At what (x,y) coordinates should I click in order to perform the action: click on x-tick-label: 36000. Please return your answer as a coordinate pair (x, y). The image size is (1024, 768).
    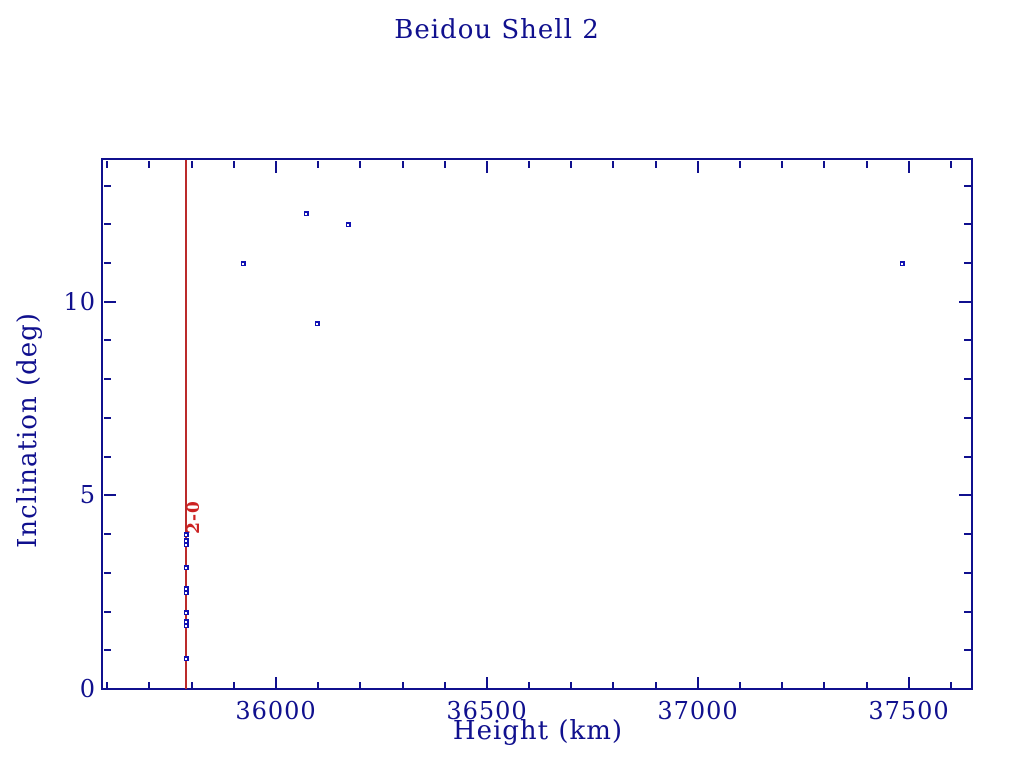
    Looking at the image, I should click on (276, 711).